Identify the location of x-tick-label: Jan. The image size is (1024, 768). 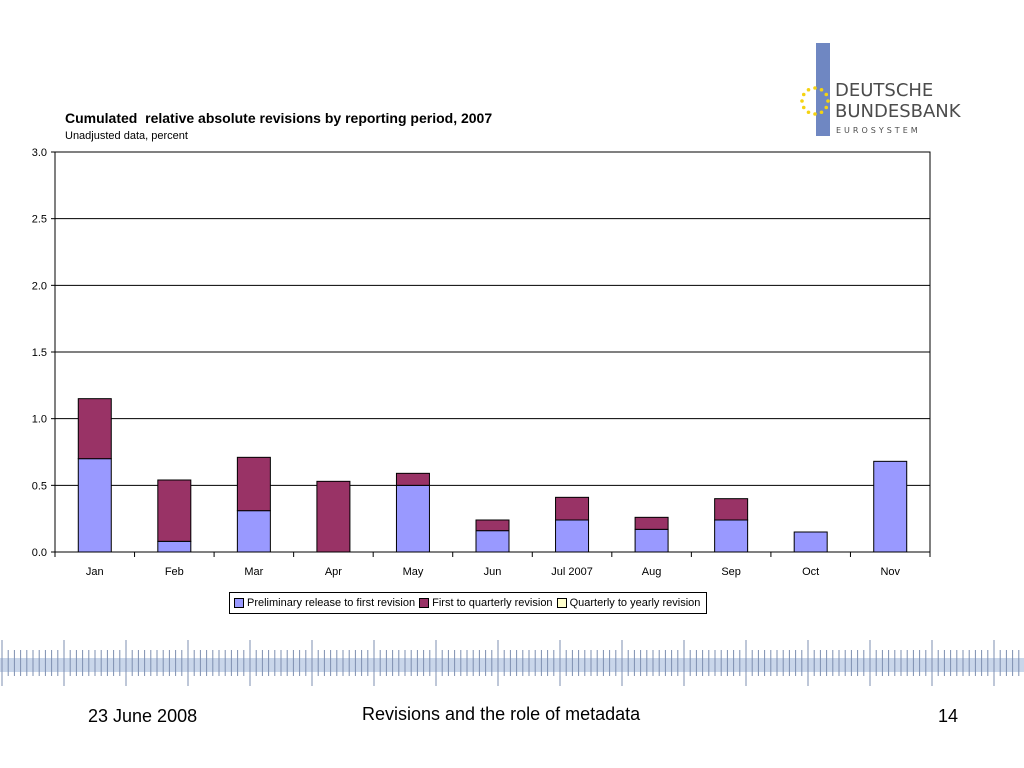
(95, 572).